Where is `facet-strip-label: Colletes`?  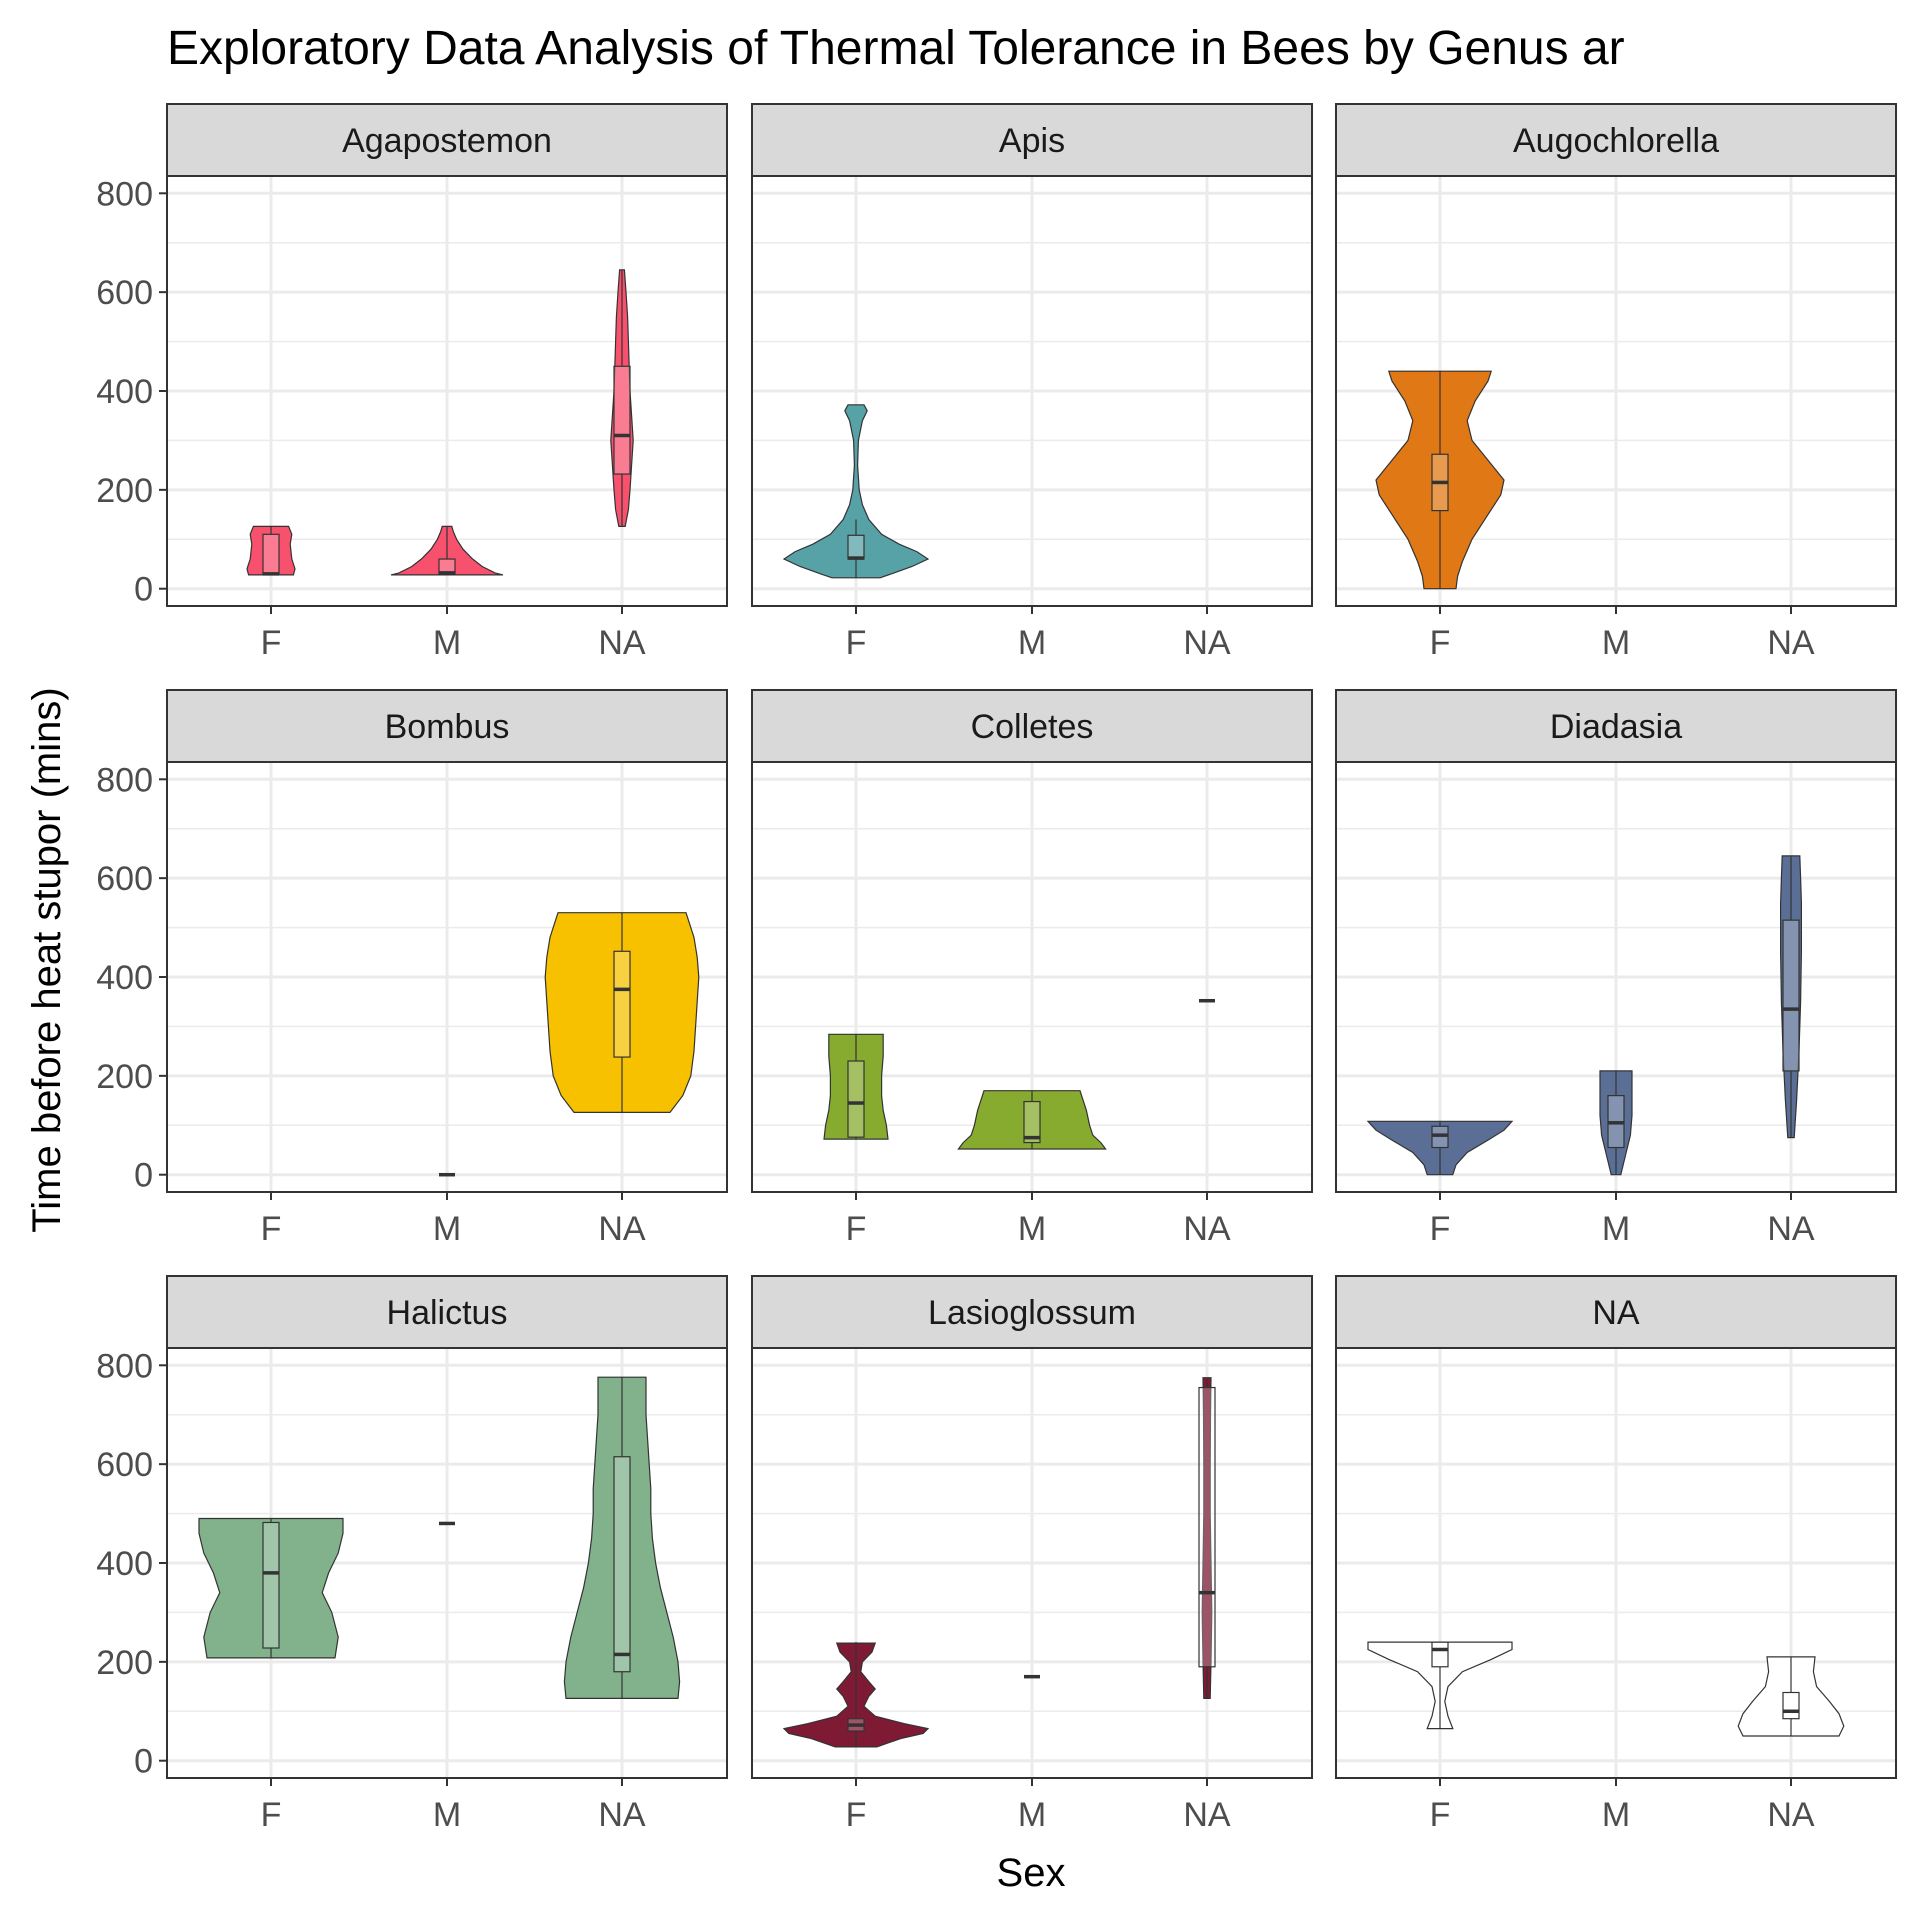 facet-strip-label: Colletes is located at coordinates (1032, 727).